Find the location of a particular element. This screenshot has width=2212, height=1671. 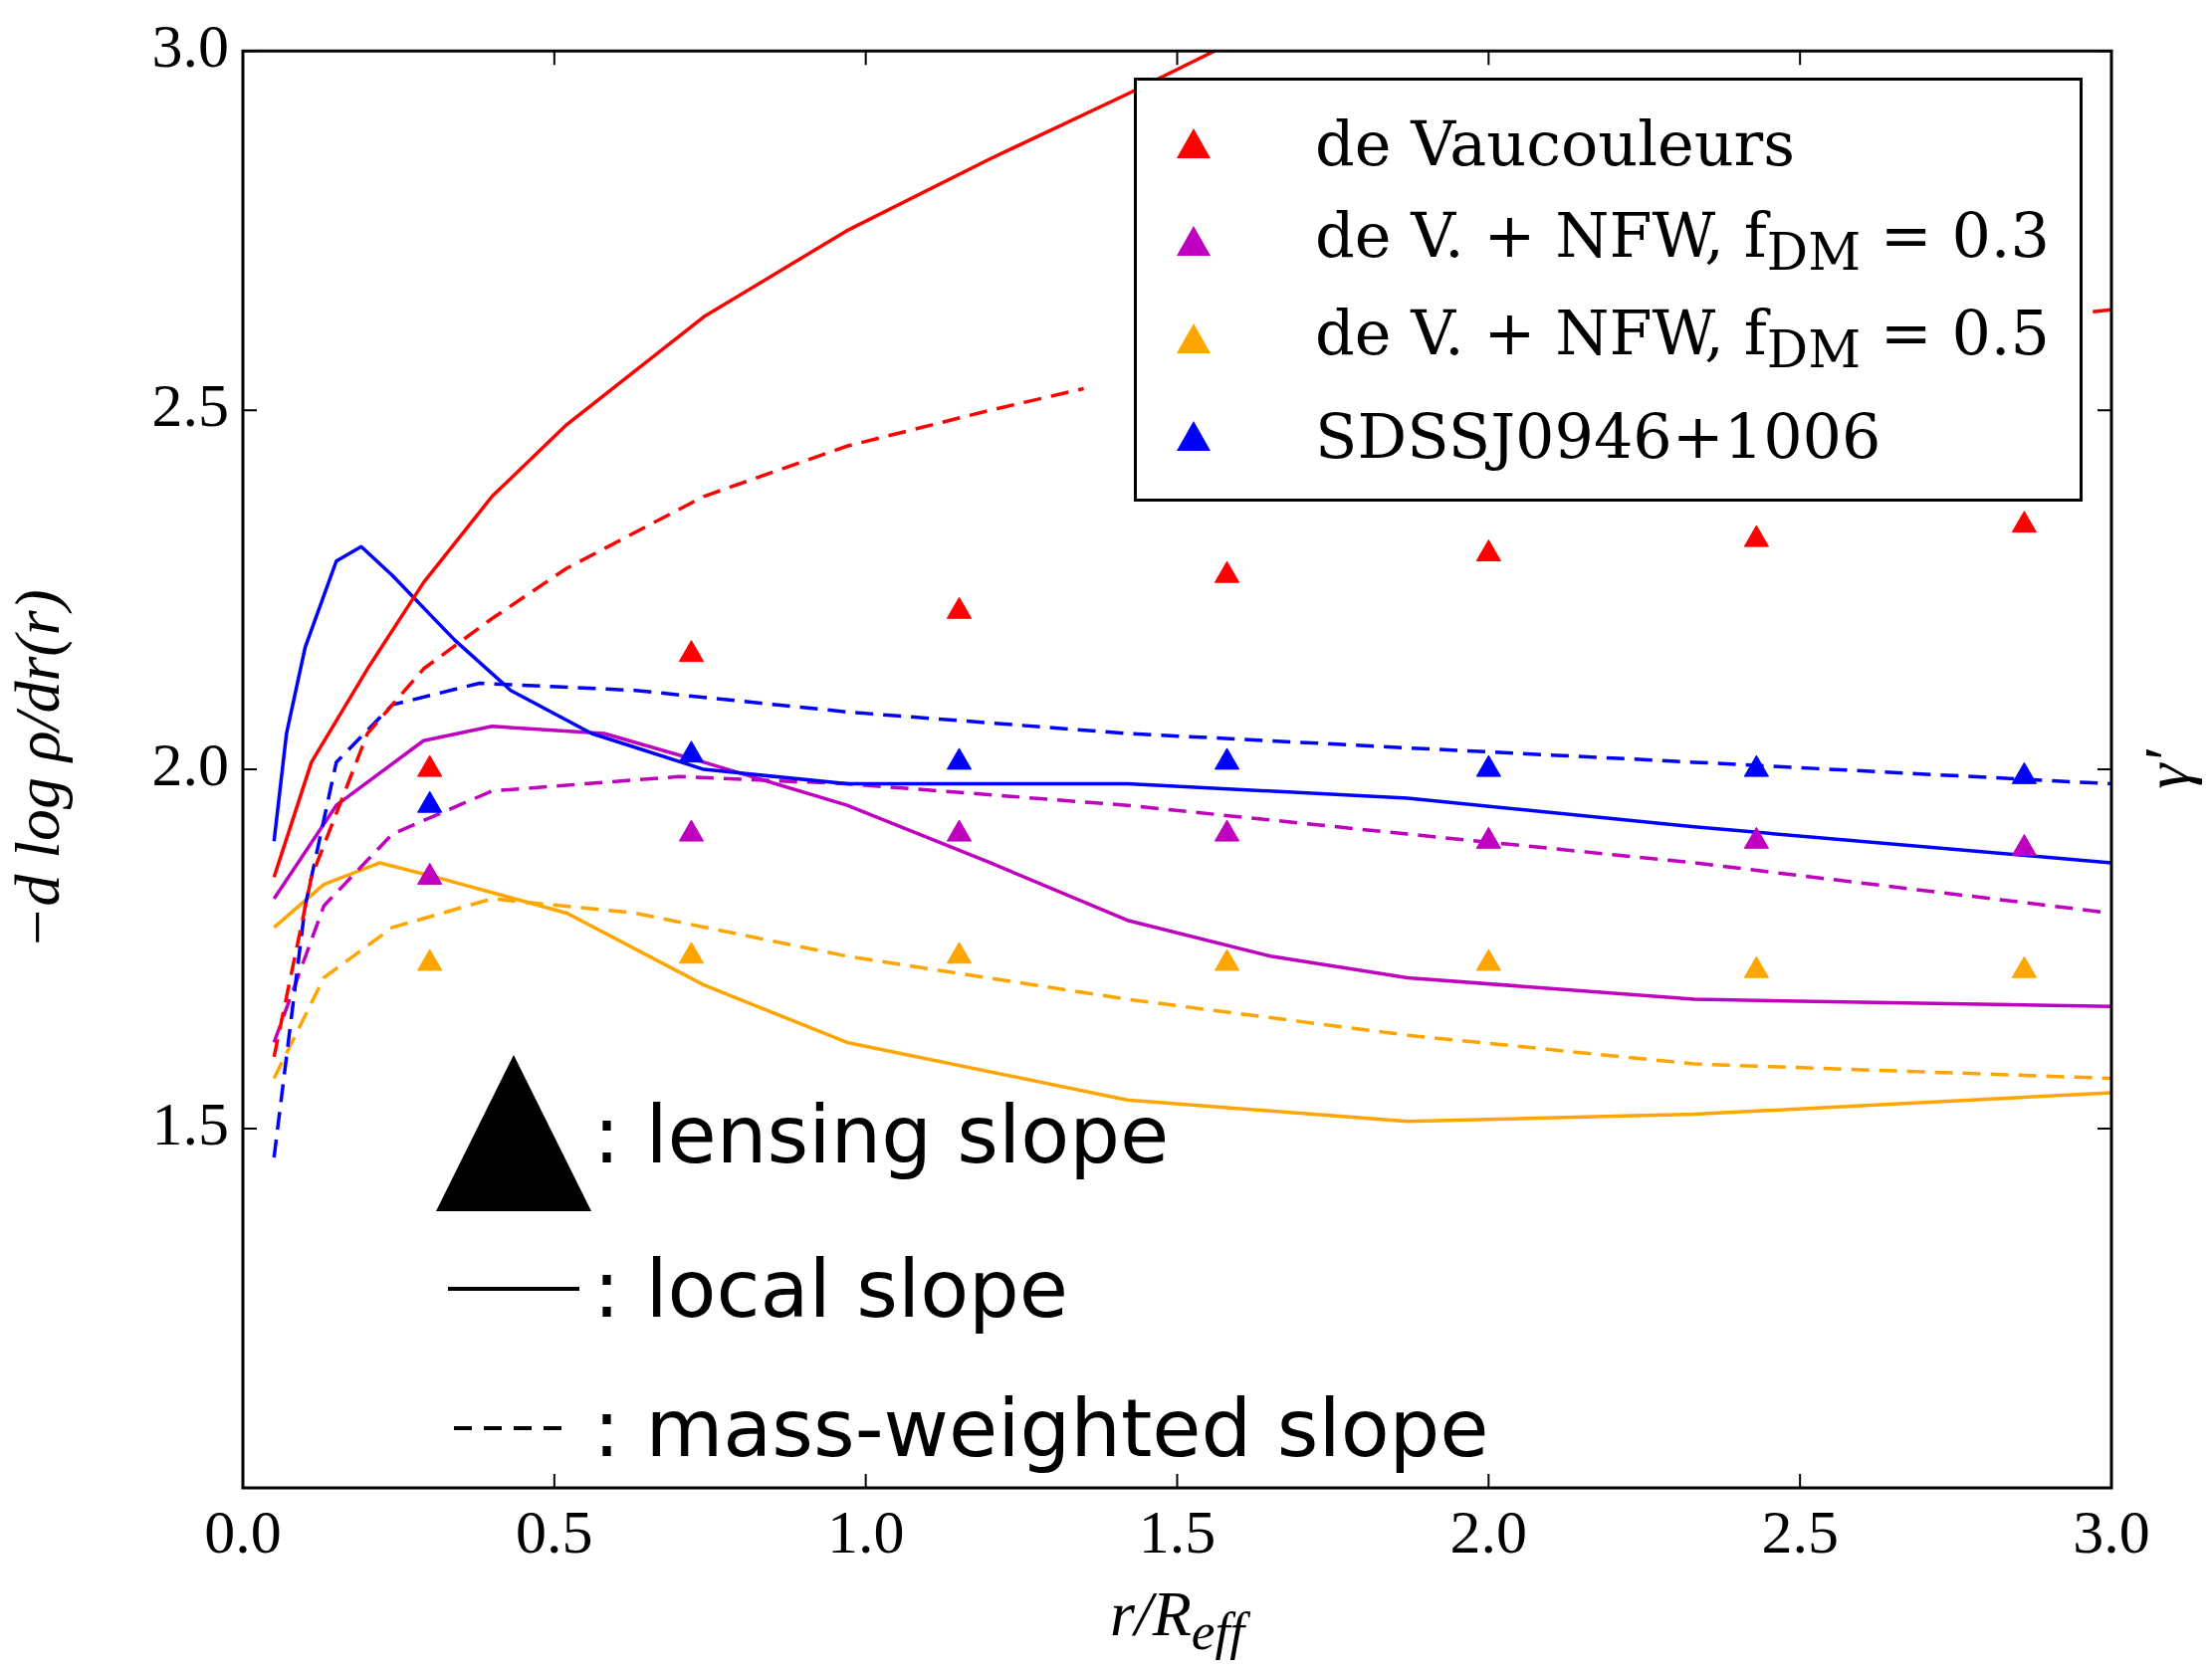

annotation: : local slope is located at coordinates (831, 1289).